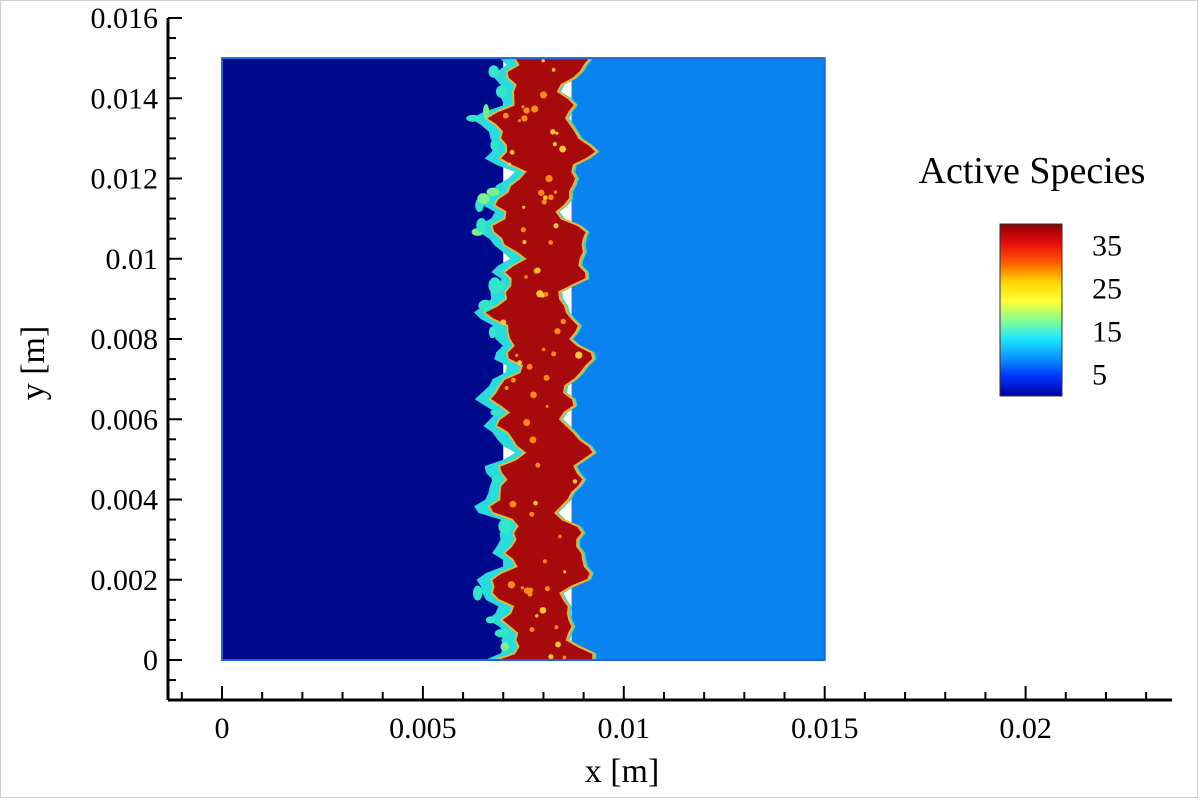  Describe the element at coordinates (1099, 375) in the screenshot. I see `colorbar-label: 5` at that location.